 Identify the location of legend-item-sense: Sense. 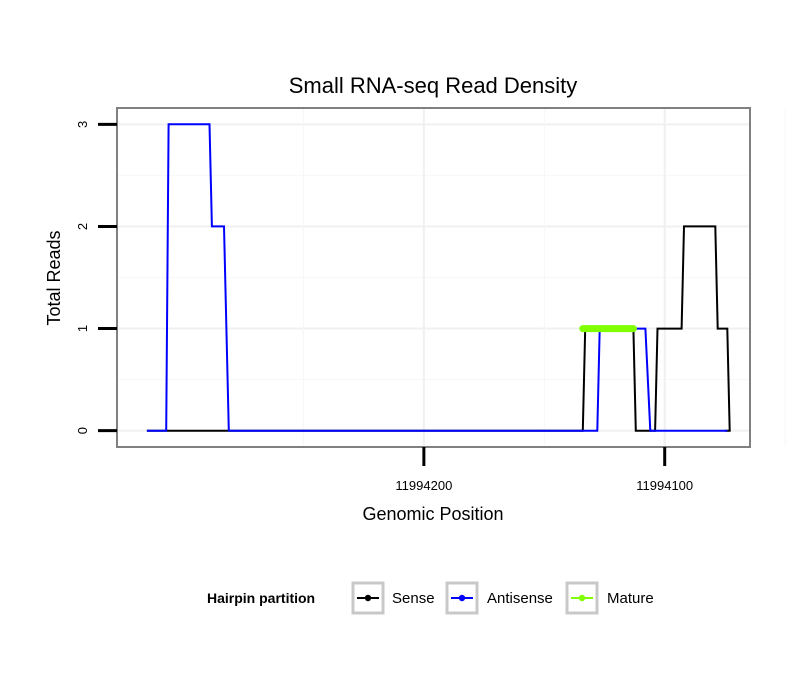
(393, 598).